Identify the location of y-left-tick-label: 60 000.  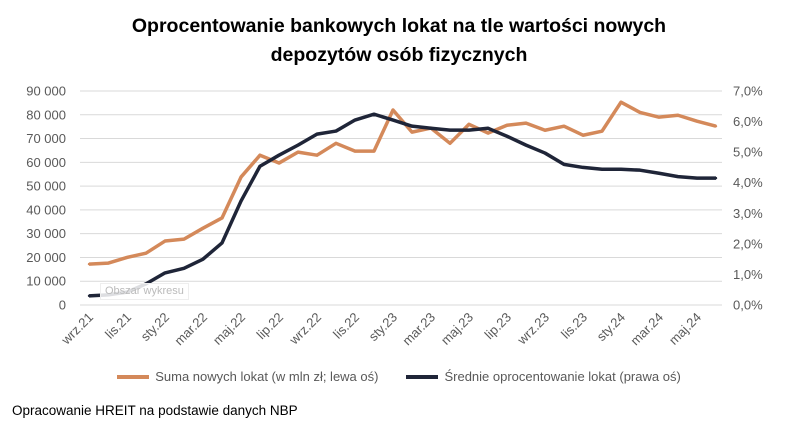
(46, 162).